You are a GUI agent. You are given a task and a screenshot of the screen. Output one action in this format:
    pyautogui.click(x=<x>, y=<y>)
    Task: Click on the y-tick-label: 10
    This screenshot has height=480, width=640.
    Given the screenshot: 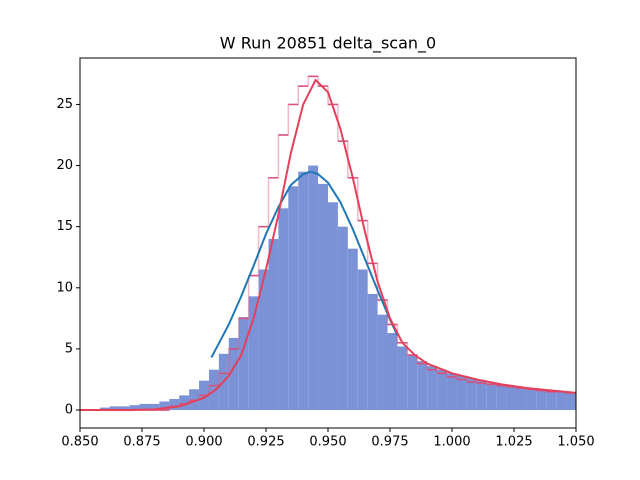 What is the action you would take?
    pyautogui.click(x=64, y=287)
    